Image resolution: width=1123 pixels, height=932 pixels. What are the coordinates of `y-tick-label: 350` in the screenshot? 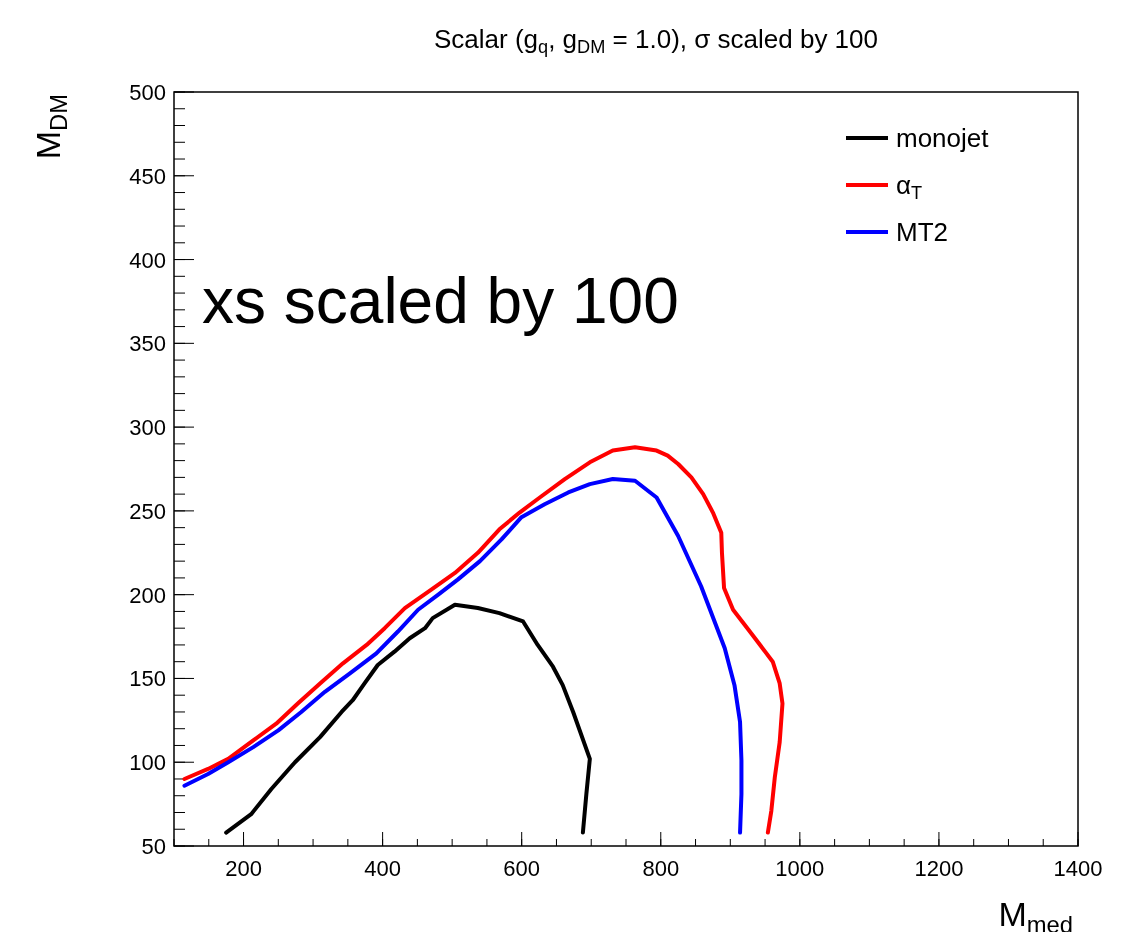 It's located at (147, 344).